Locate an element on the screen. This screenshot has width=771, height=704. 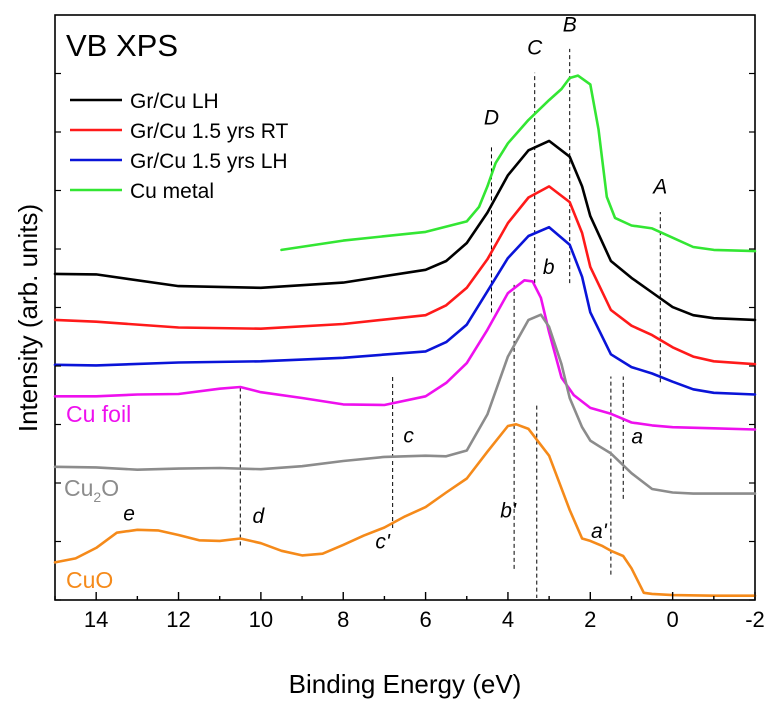
x-tick-label: 12 is located at coordinates (178, 619).